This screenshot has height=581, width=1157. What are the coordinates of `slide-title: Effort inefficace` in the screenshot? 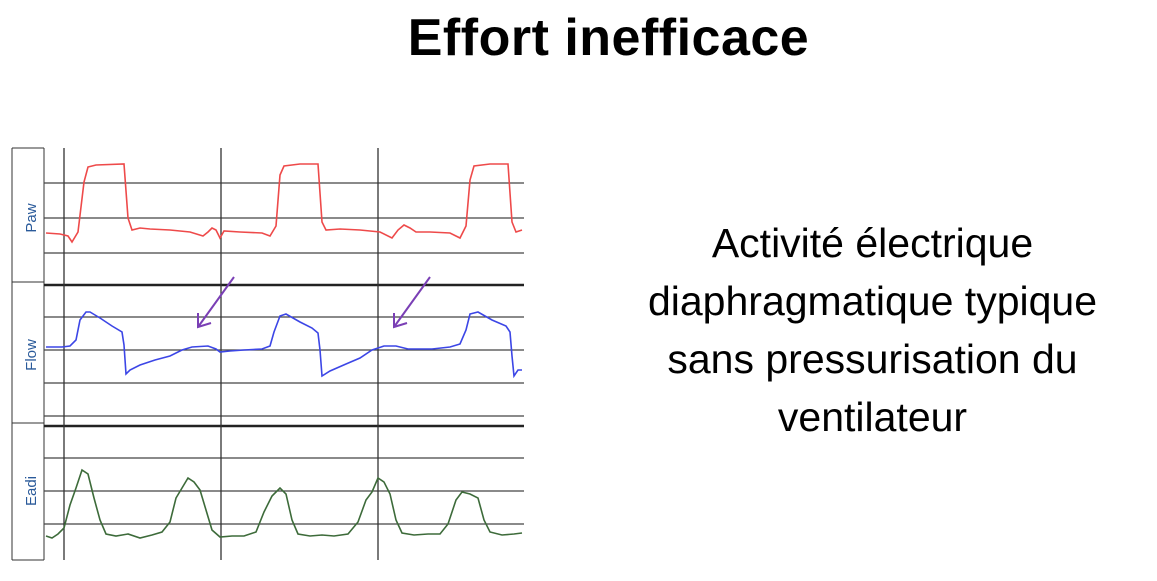 It's located at (608, 38).